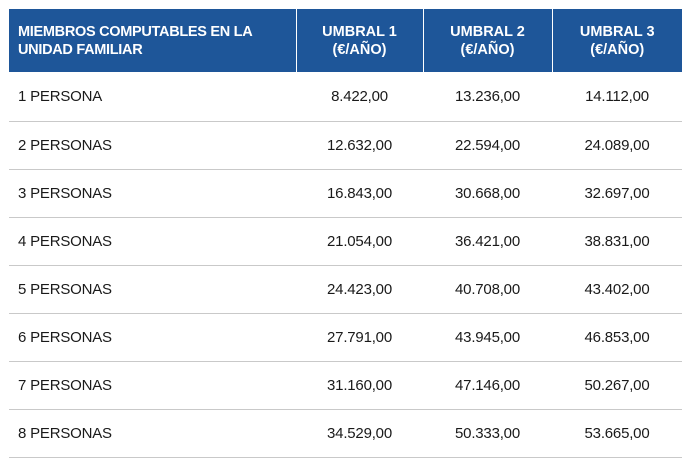 The image size is (690, 472). I want to click on table-row: 2 PERSONAS 12.632,00 22.594,00 24.089,00, so click(345, 145).